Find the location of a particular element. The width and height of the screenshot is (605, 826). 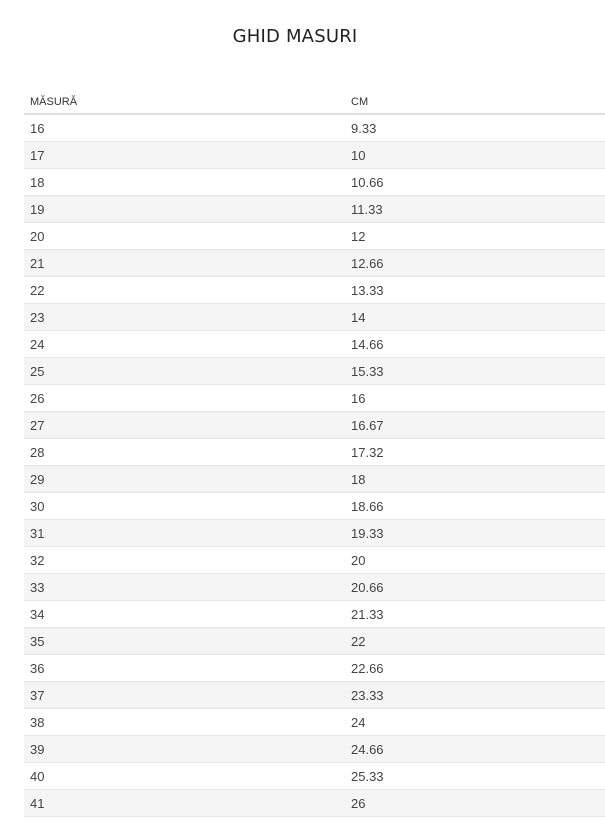

cm-cell: 16 is located at coordinates (475, 398).